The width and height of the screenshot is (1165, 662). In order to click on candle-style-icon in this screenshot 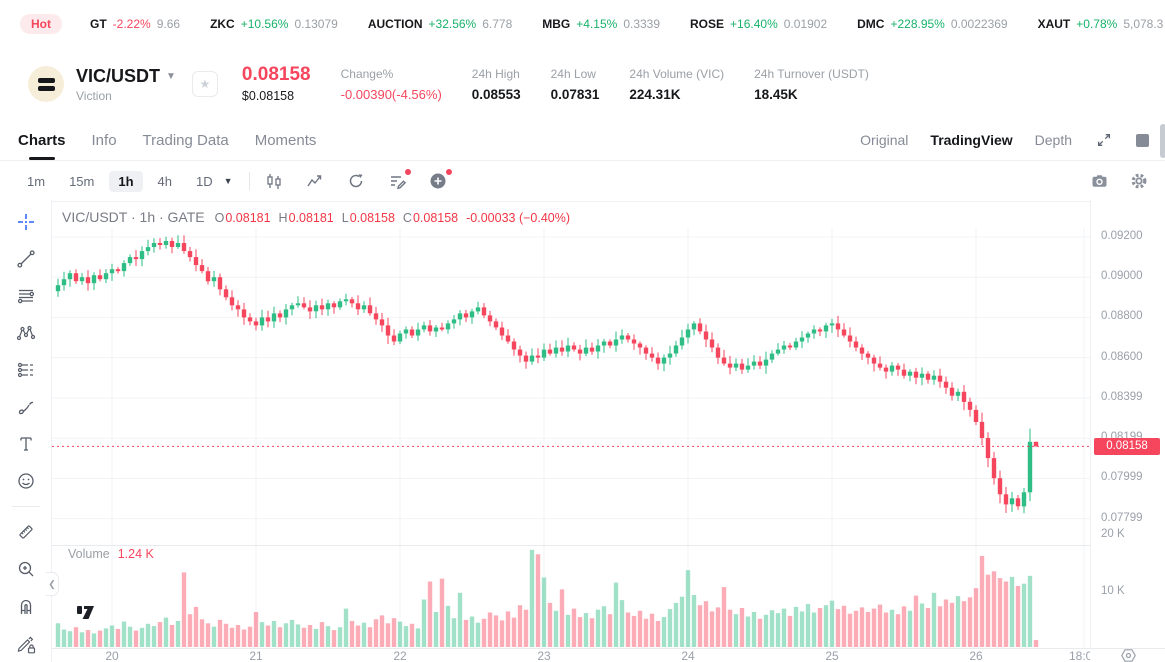, I will do `click(274, 181)`.